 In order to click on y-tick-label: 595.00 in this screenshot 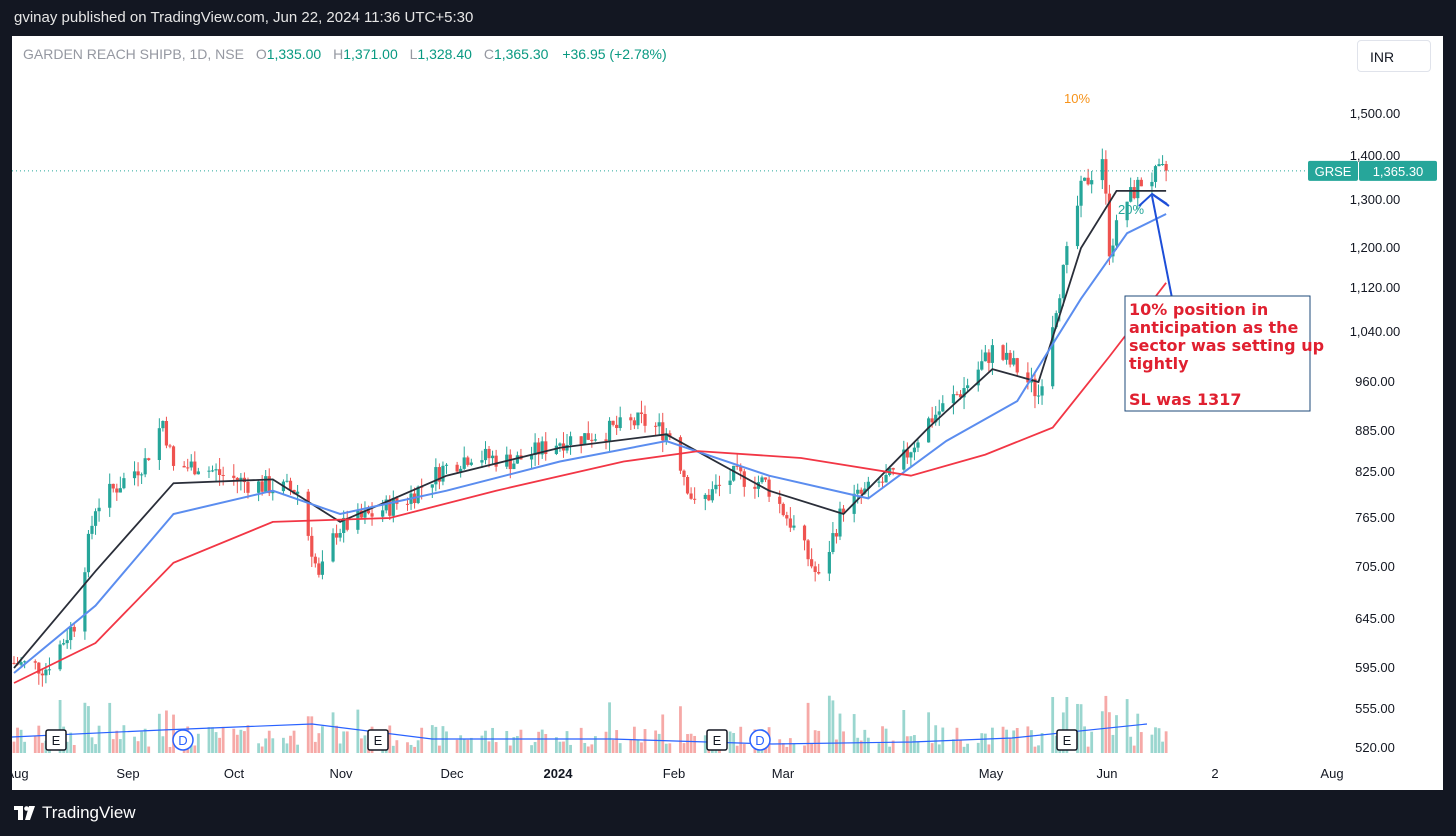, I will do `click(1375, 667)`.